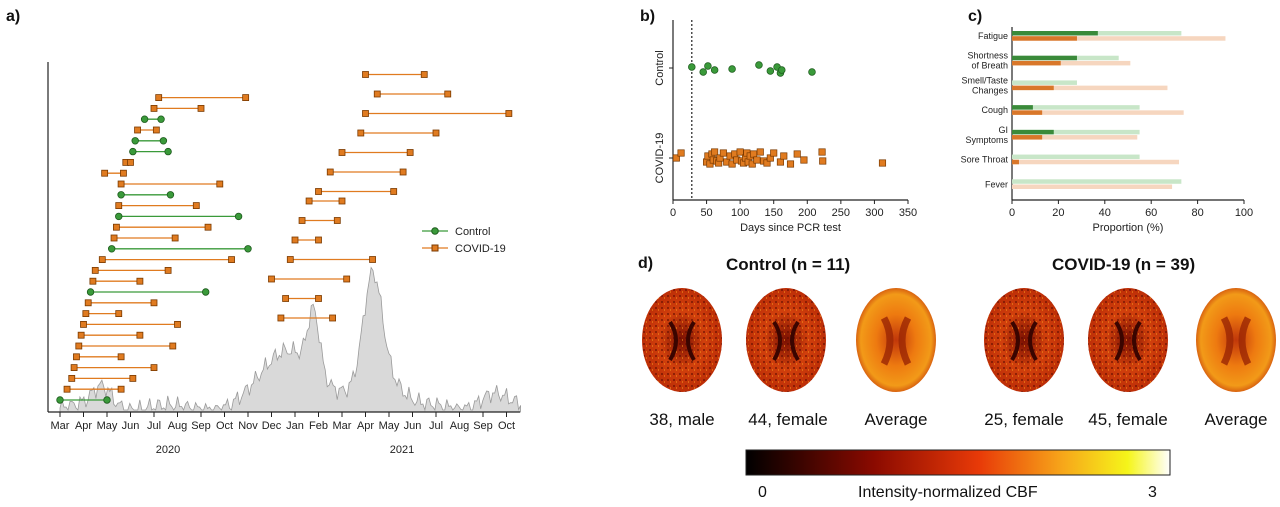 This screenshot has height=507, width=1280. What do you see at coordinates (248, 426) in the screenshot?
I see `x-tick-label: Nov` at bounding box center [248, 426].